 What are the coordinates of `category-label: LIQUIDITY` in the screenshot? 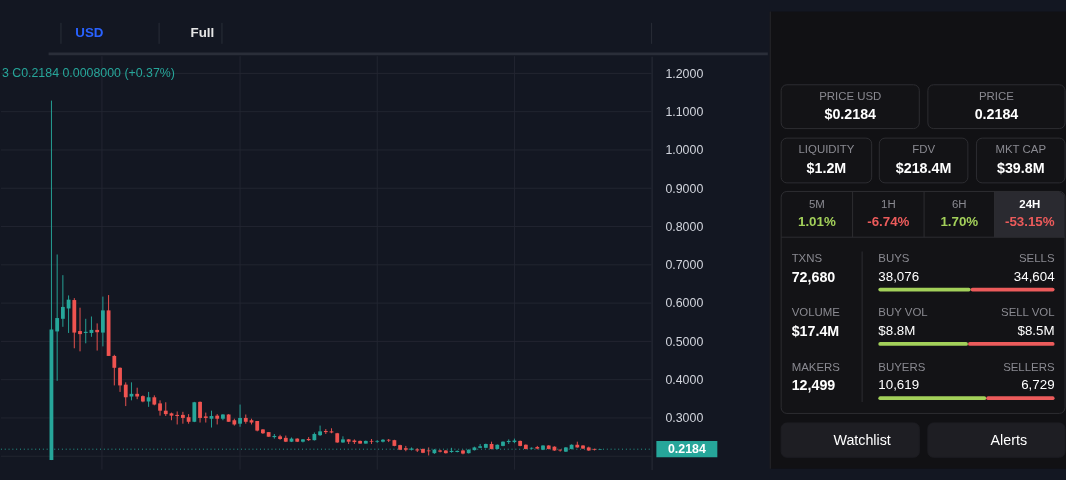 It's located at (826, 149).